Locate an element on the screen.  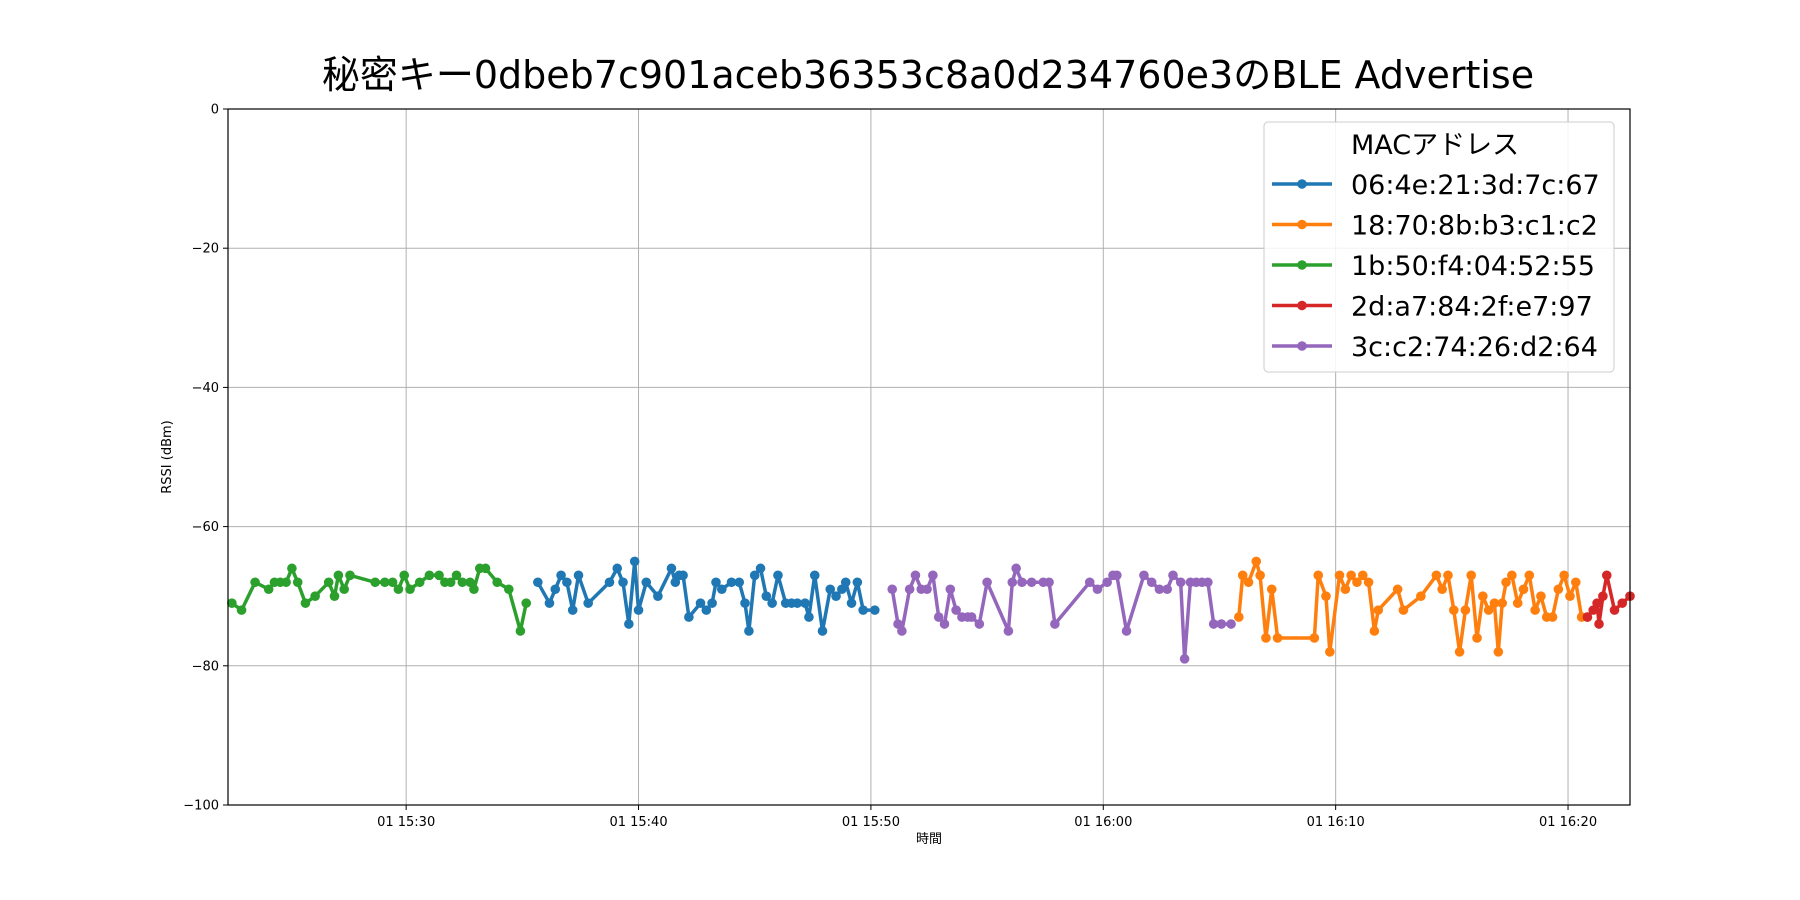
y-tick-label: −60 is located at coordinates (205, 527).